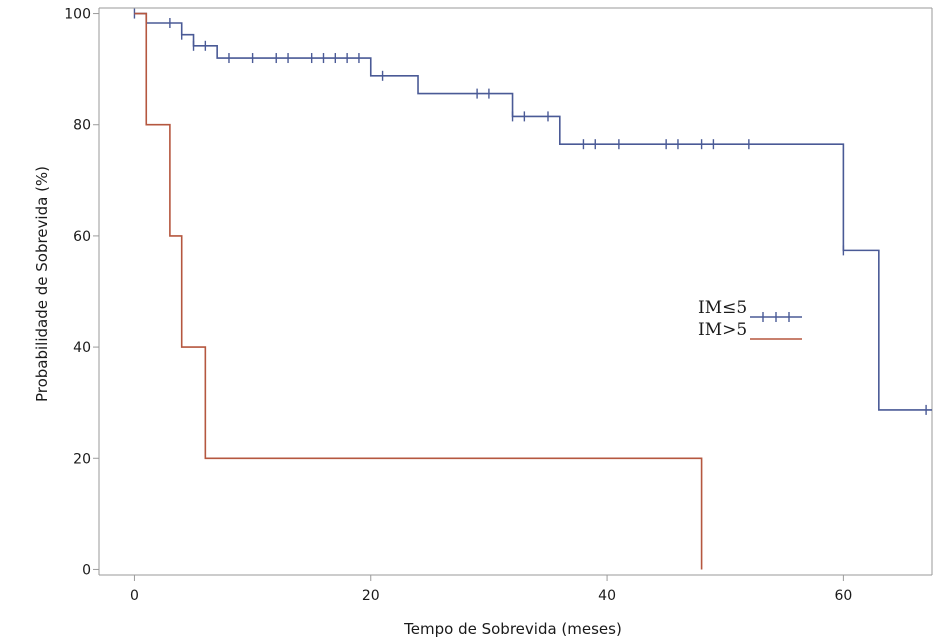 Image resolution: width=934 pixels, height=643 pixels. I want to click on y-axis-label: Probabilidade de Sobrevida (%), so click(42, 284).